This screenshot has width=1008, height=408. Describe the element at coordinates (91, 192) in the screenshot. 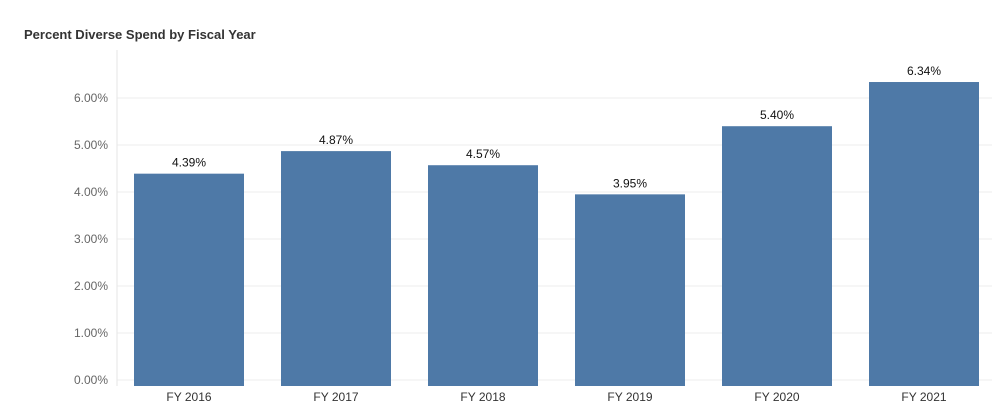

I see `y-tick-label: 4.00%` at that location.